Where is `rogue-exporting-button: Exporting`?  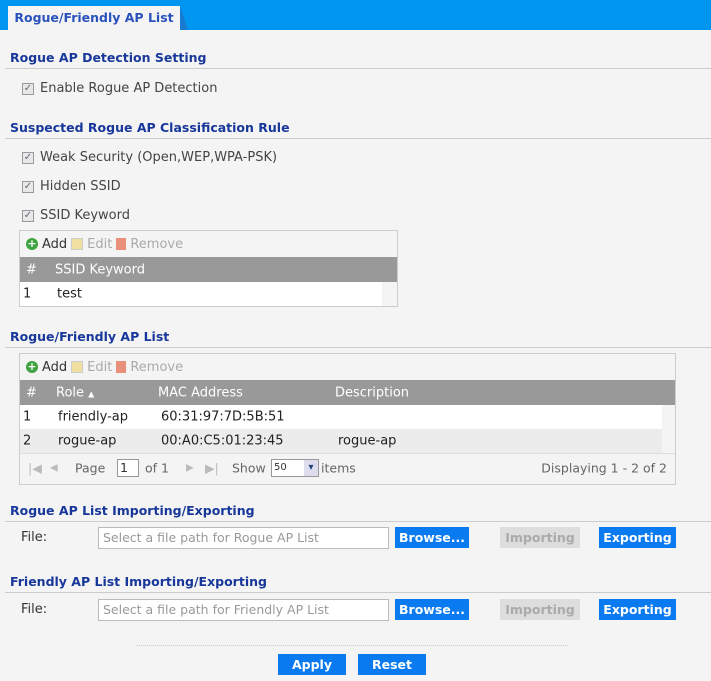
rogue-exporting-button: Exporting is located at coordinates (637, 537).